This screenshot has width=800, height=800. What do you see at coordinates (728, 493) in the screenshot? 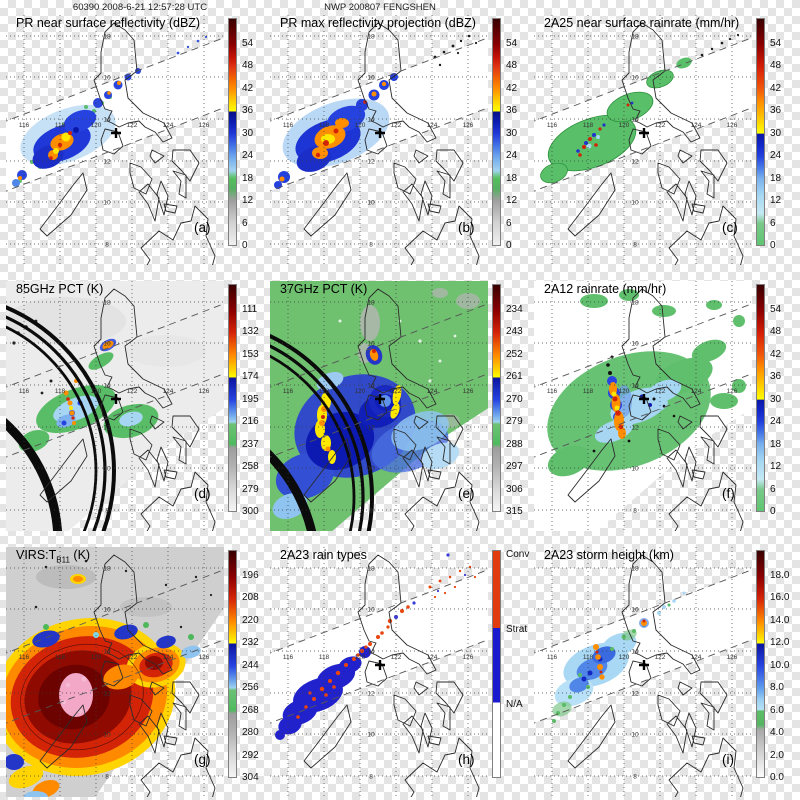
I see `panel-letter: (f)` at bounding box center [728, 493].